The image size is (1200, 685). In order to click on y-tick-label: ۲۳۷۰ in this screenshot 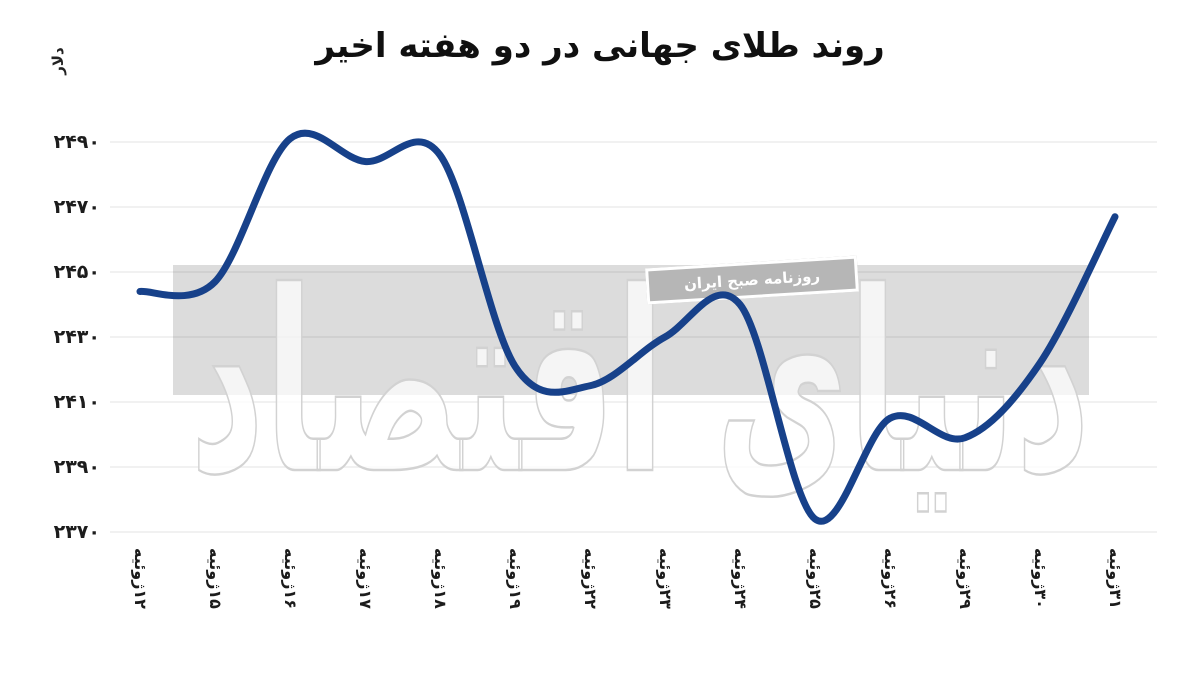, I will do `click(76, 532)`.